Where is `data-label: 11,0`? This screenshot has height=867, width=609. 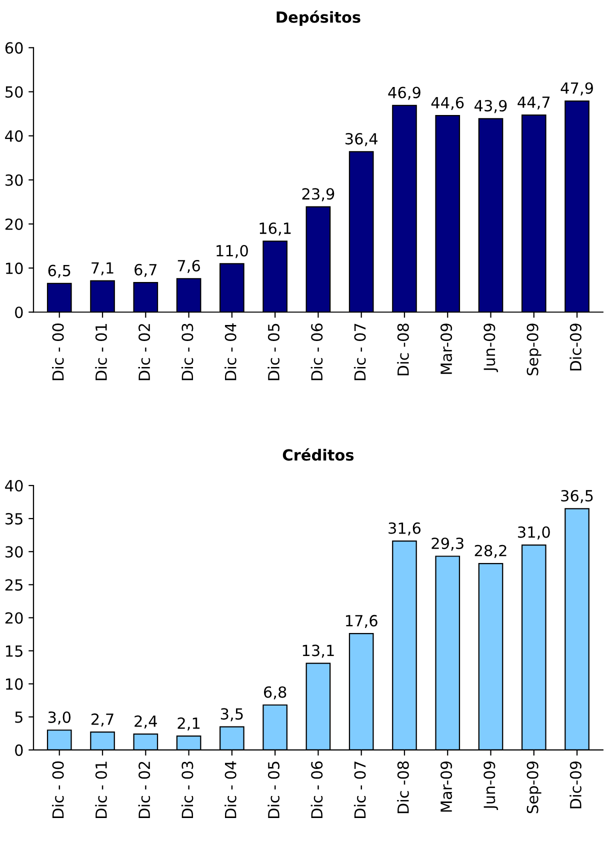
data-label: 11,0 is located at coordinates (232, 251).